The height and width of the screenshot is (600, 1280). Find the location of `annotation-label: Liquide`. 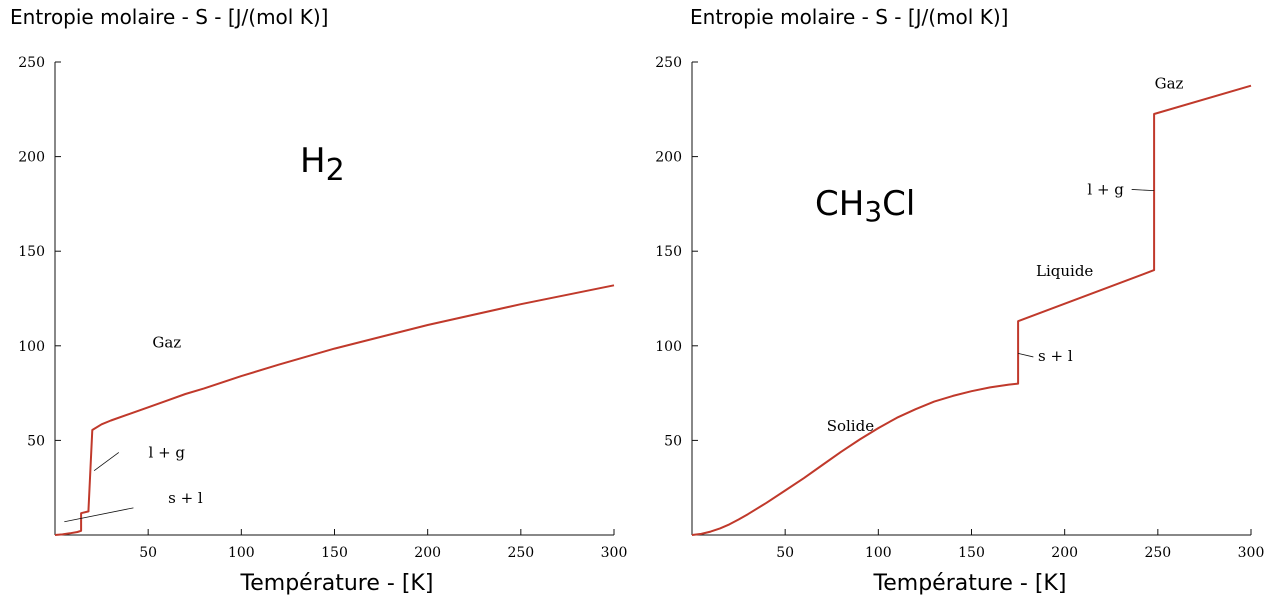

annotation-label: Liquide is located at coordinates (1064, 271).